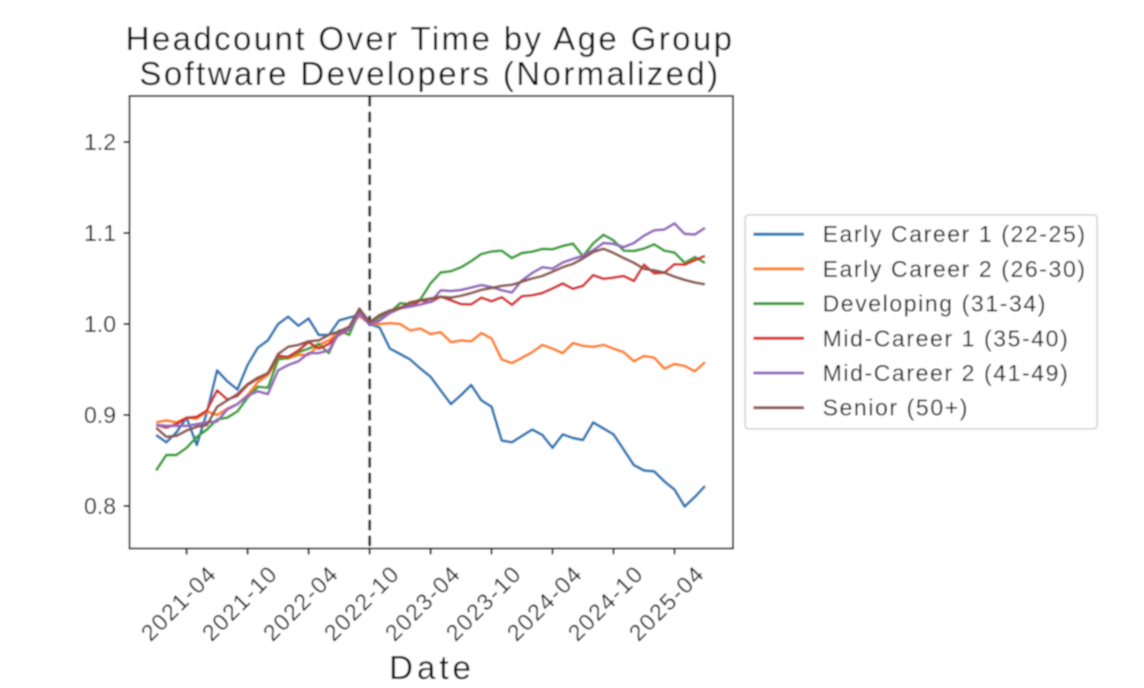  I want to click on svg-text: Early Career 2 (26-30), so click(955, 269).